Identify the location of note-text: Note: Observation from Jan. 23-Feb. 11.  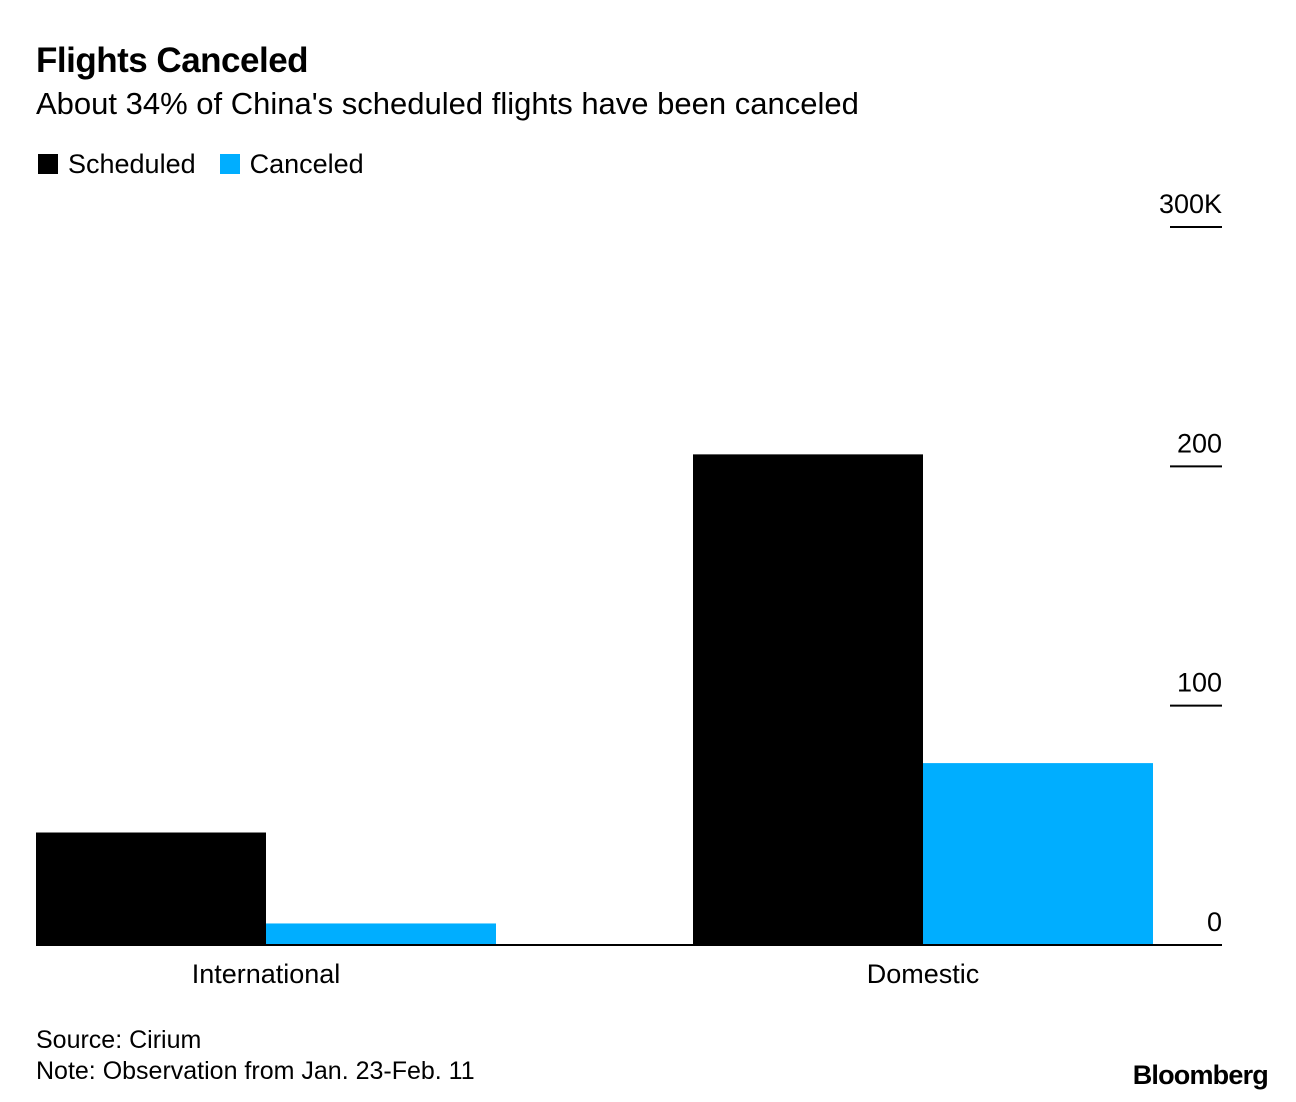
(255, 1071).